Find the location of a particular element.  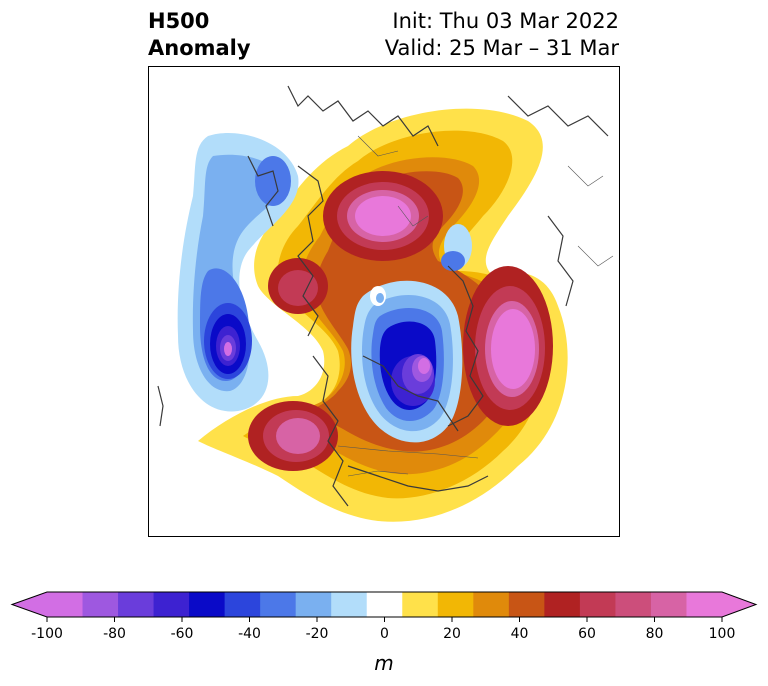

colorbar-tick-label: -60 is located at coordinates (182, 634).